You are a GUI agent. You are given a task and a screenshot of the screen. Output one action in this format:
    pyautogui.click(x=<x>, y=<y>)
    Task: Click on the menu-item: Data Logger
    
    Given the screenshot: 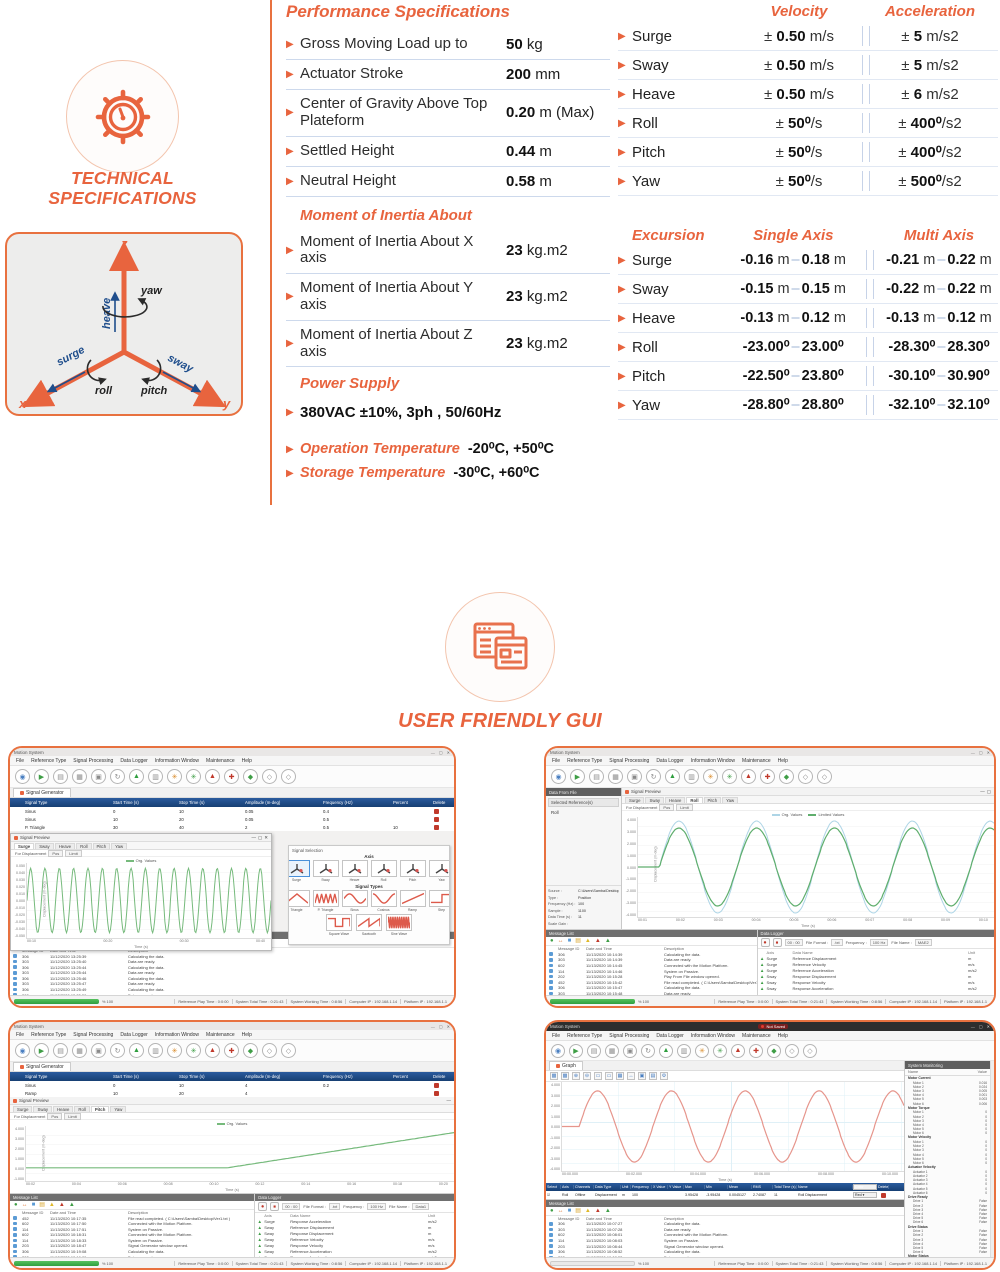 What is the action you would take?
    pyautogui.click(x=670, y=760)
    